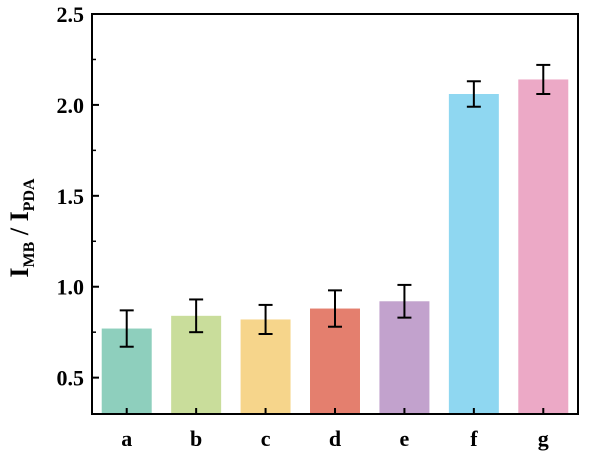  I want to click on error-bar-g, so click(543, 79).